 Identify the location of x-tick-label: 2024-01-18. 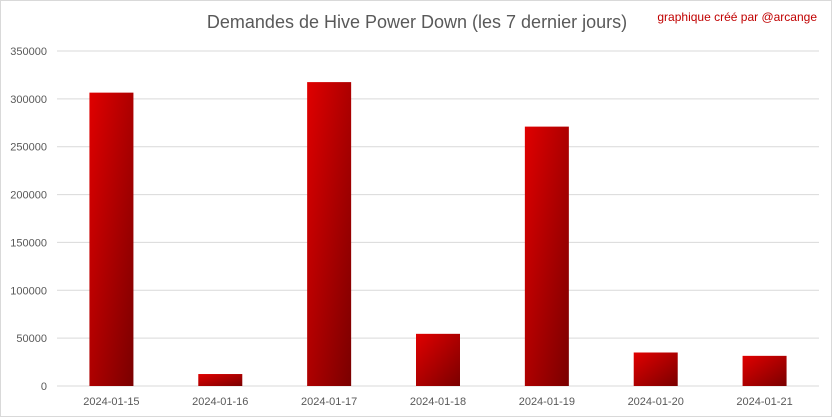
(438, 402).